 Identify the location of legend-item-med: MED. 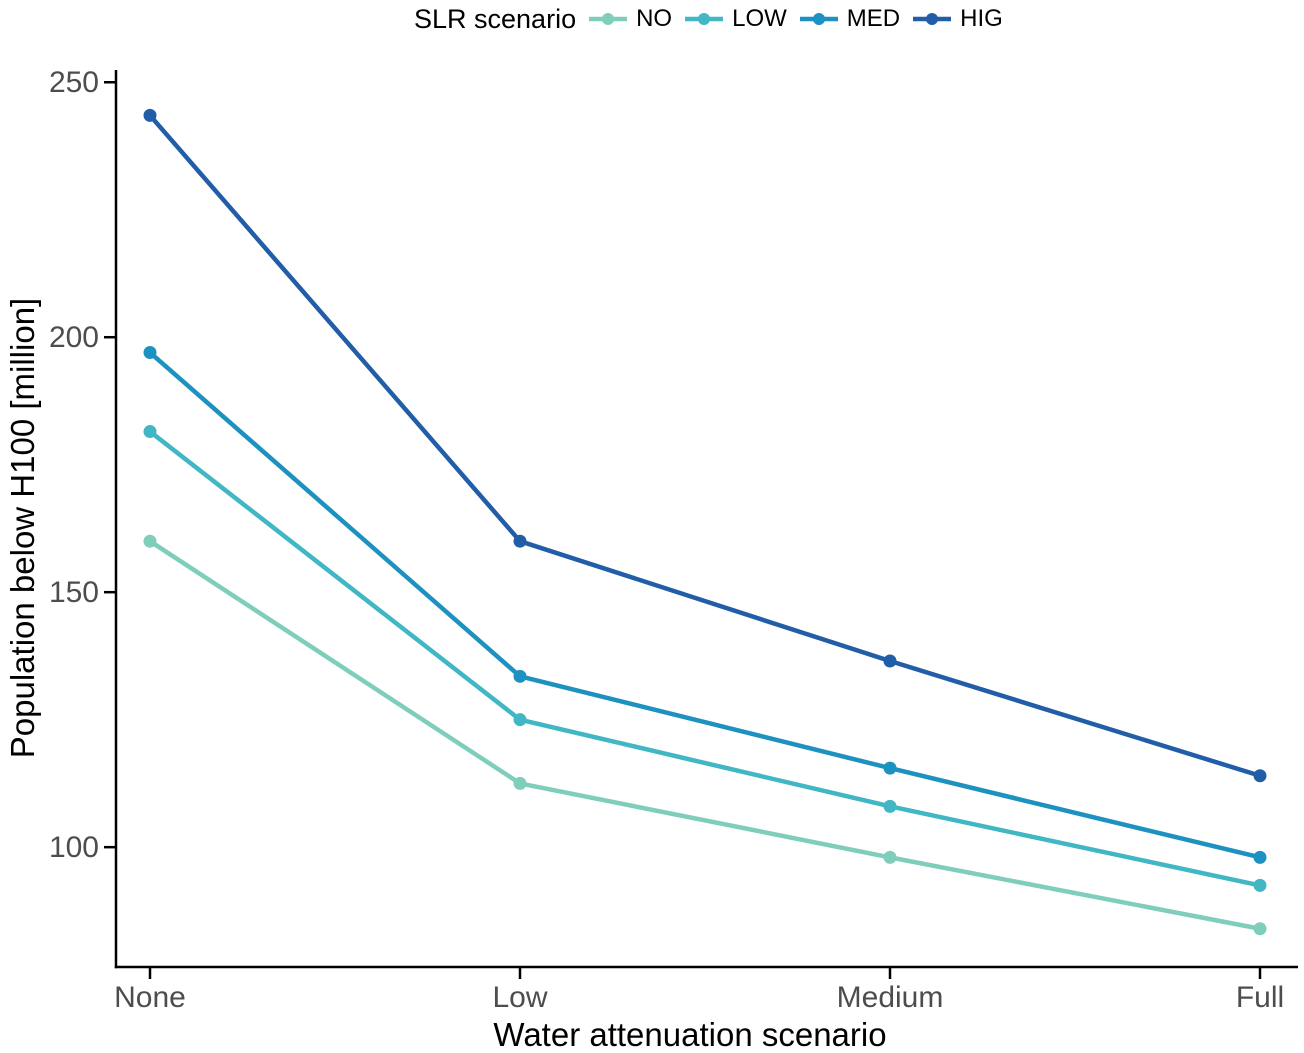
(850, 19).